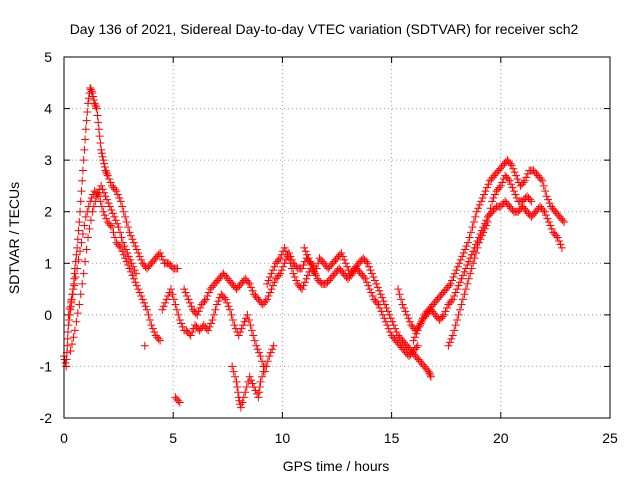 The image size is (640, 480). What do you see at coordinates (501, 438) in the screenshot?
I see `x-tick-label: 20` at bounding box center [501, 438].